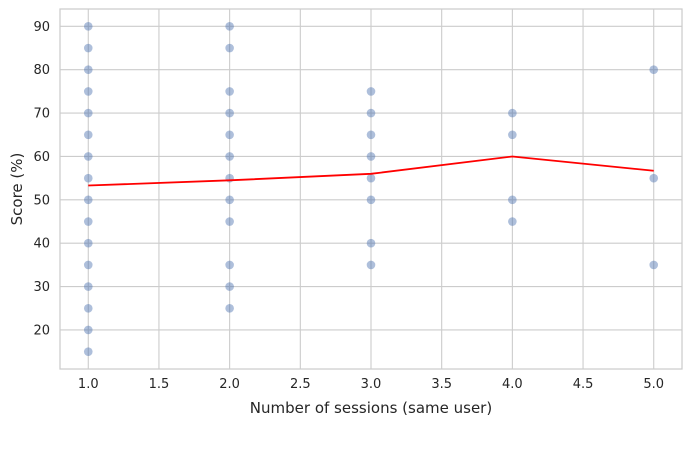  What do you see at coordinates (88, 384) in the screenshot?
I see `x-tick-label: 1.0` at bounding box center [88, 384].